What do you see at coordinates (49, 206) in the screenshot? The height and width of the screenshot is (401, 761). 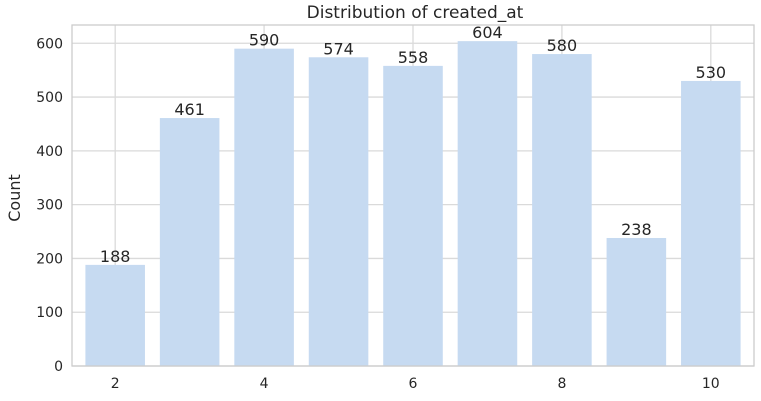 I see `y-tick-label: 300` at bounding box center [49, 206].